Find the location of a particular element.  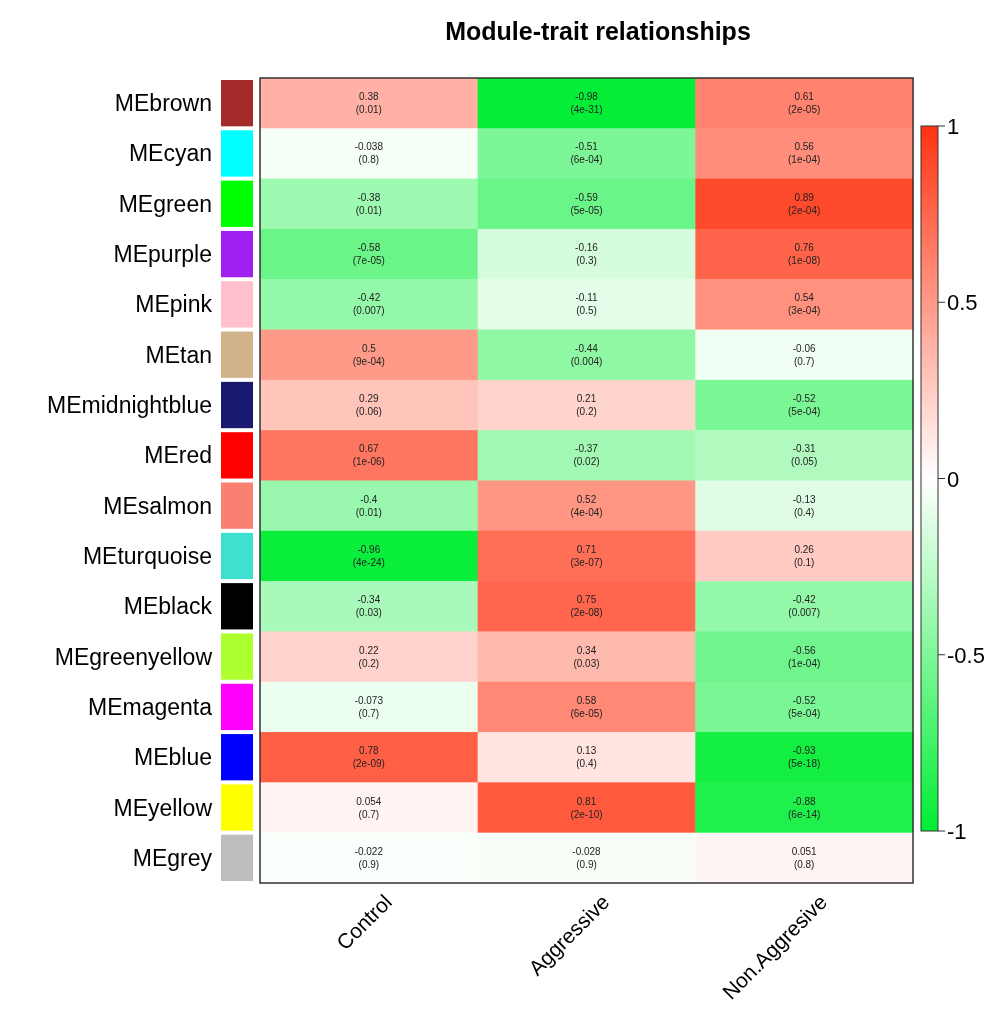

data-label: 0.61 (2e-05) is located at coordinates (804, 103).